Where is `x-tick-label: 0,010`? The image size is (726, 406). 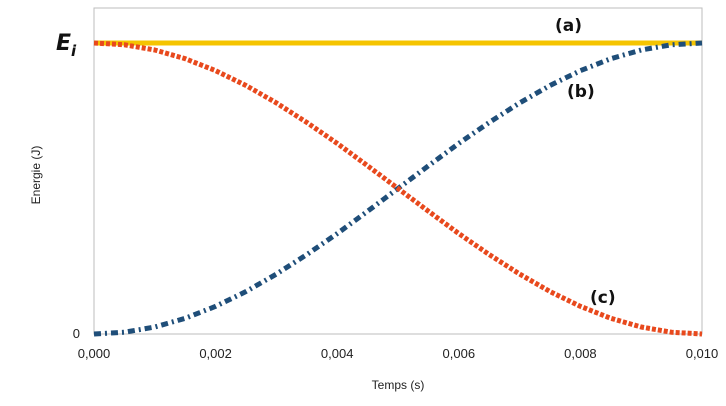
x-tick-label: 0,010 is located at coordinates (702, 353).